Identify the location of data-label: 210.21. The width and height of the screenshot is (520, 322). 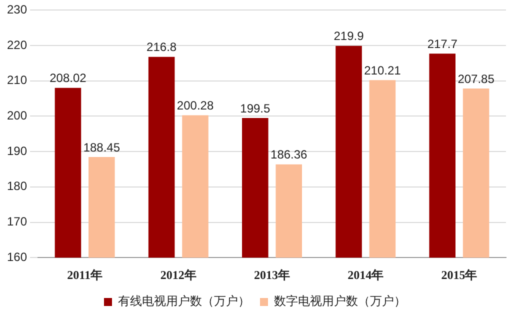
(383, 70).